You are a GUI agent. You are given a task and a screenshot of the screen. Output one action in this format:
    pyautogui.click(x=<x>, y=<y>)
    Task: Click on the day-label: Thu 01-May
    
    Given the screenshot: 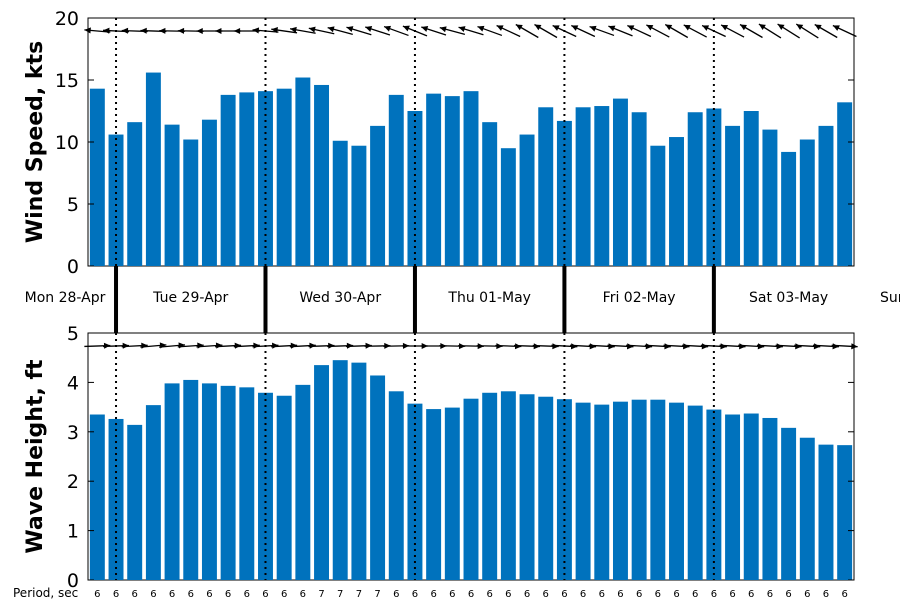 What is the action you would take?
    pyautogui.click(x=489, y=298)
    